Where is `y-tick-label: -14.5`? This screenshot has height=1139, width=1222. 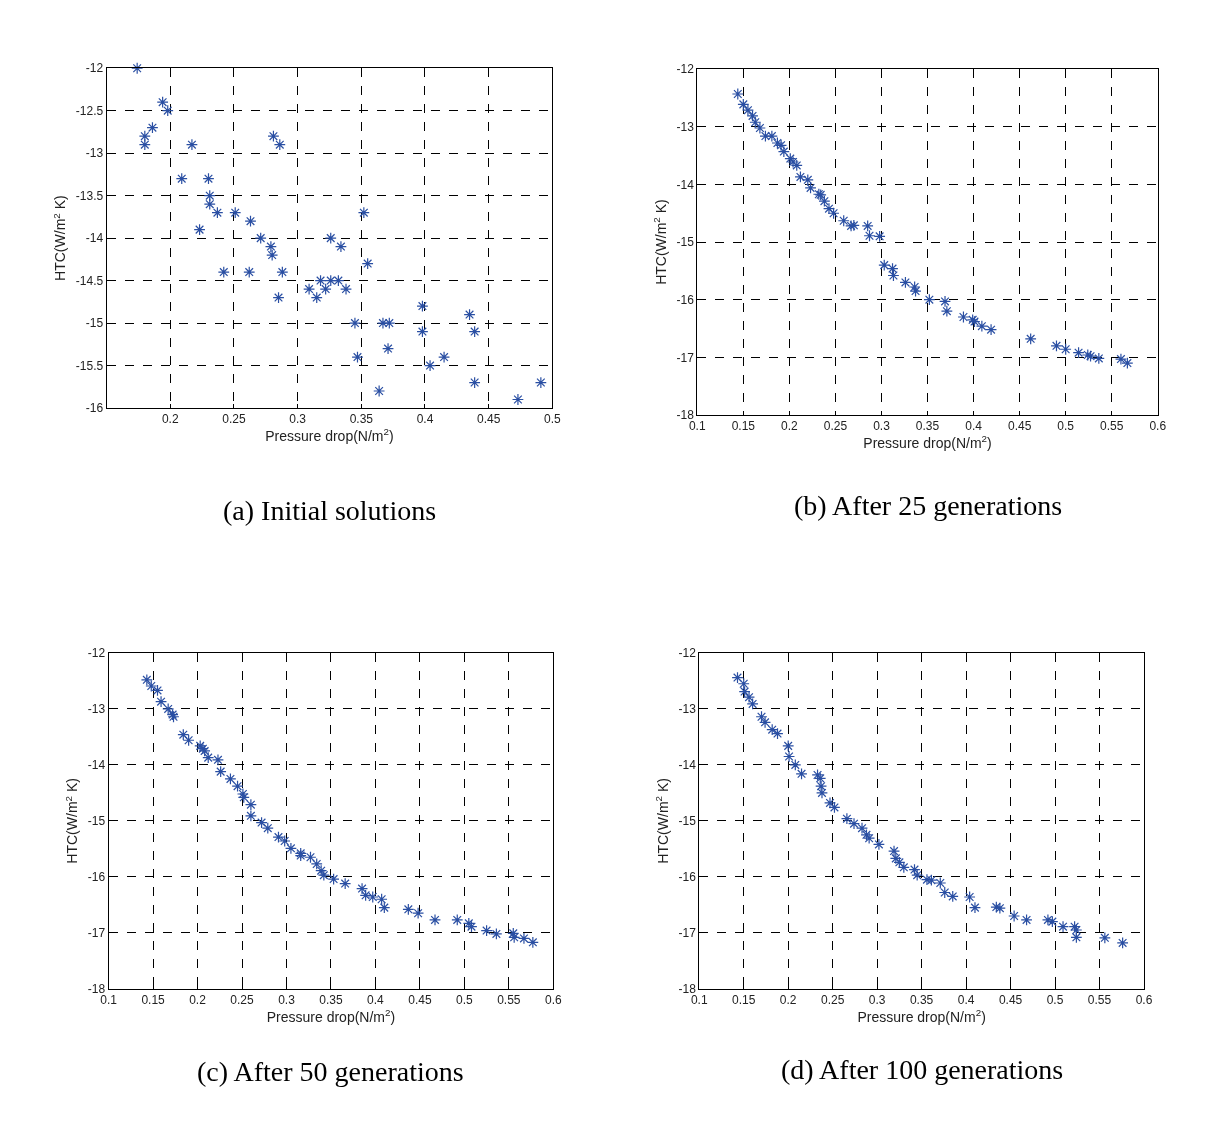 y-tick-label: -14.5 is located at coordinates (89, 280).